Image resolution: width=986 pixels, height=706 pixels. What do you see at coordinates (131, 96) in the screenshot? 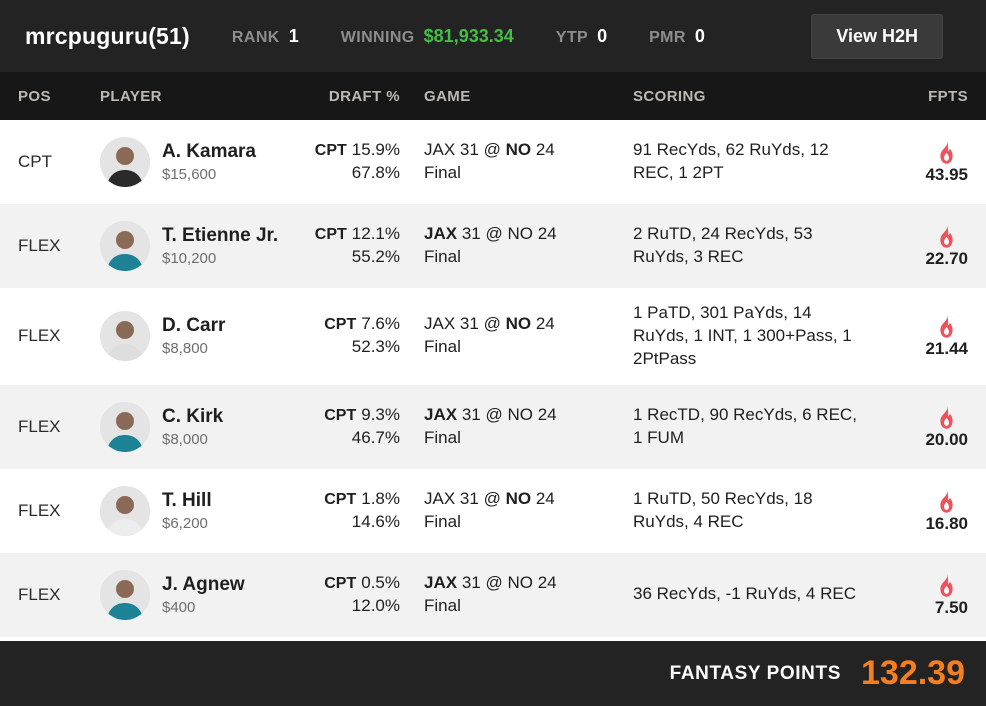
I see `column-header-player: PLAYER` at bounding box center [131, 96].